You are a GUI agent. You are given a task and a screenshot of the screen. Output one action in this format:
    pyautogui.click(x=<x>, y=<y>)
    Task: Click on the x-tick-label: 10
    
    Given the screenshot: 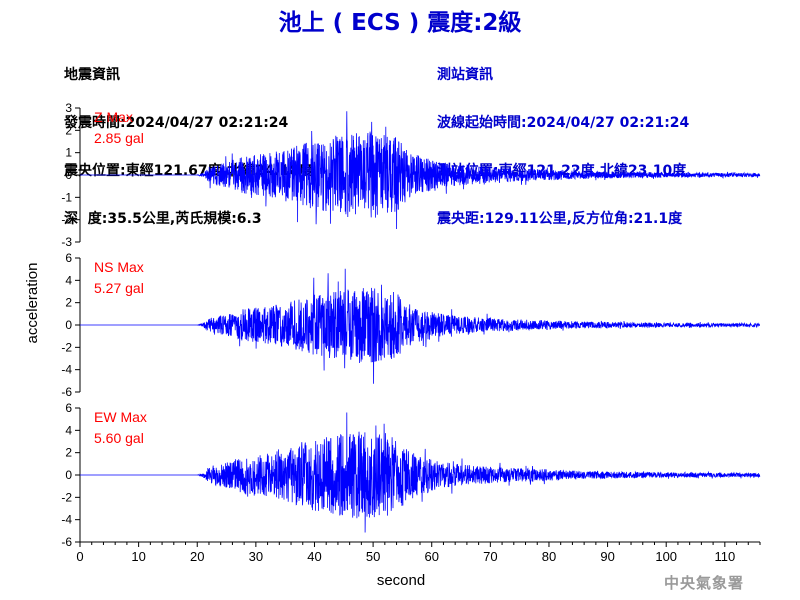 What is the action you would take?
    pyautogui.click(x=138, y=556)
    